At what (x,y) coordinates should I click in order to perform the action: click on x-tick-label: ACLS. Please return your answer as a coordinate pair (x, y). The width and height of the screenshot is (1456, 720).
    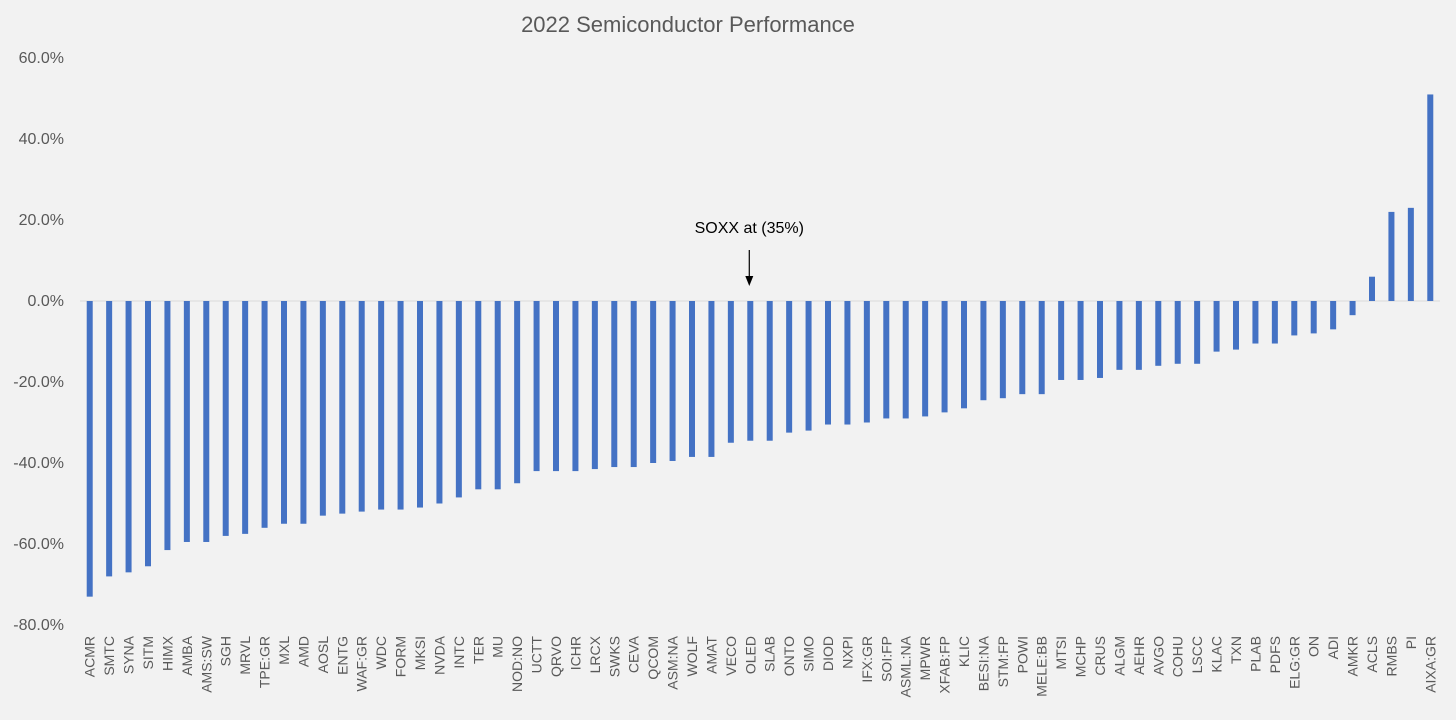
    Looking at the image, I should click on (1372, 654).